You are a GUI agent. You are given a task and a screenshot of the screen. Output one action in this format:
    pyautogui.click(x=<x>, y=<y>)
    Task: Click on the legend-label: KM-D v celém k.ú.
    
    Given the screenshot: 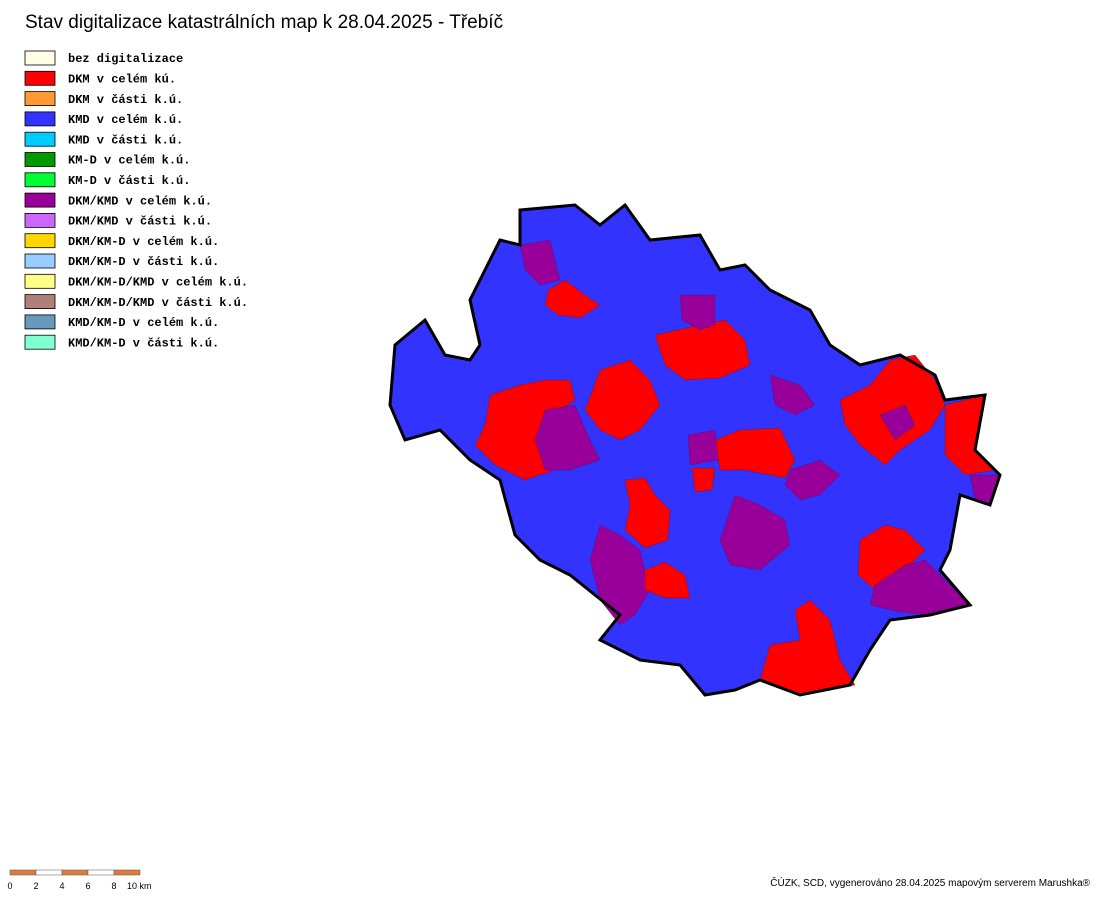 What is the action you would take?
    pyautogui.click(x=129, y=161)
    